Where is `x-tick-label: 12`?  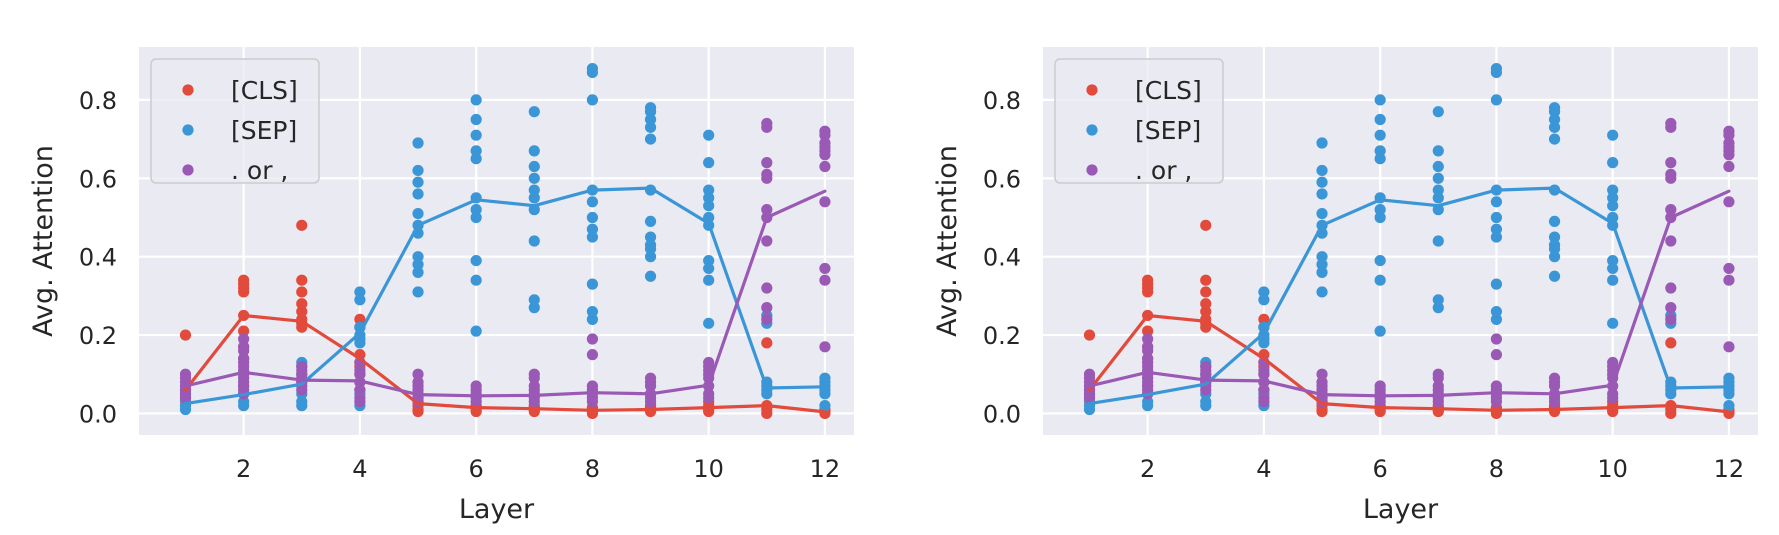
x-tick-label: 12 is located at coordinates (825, 469).